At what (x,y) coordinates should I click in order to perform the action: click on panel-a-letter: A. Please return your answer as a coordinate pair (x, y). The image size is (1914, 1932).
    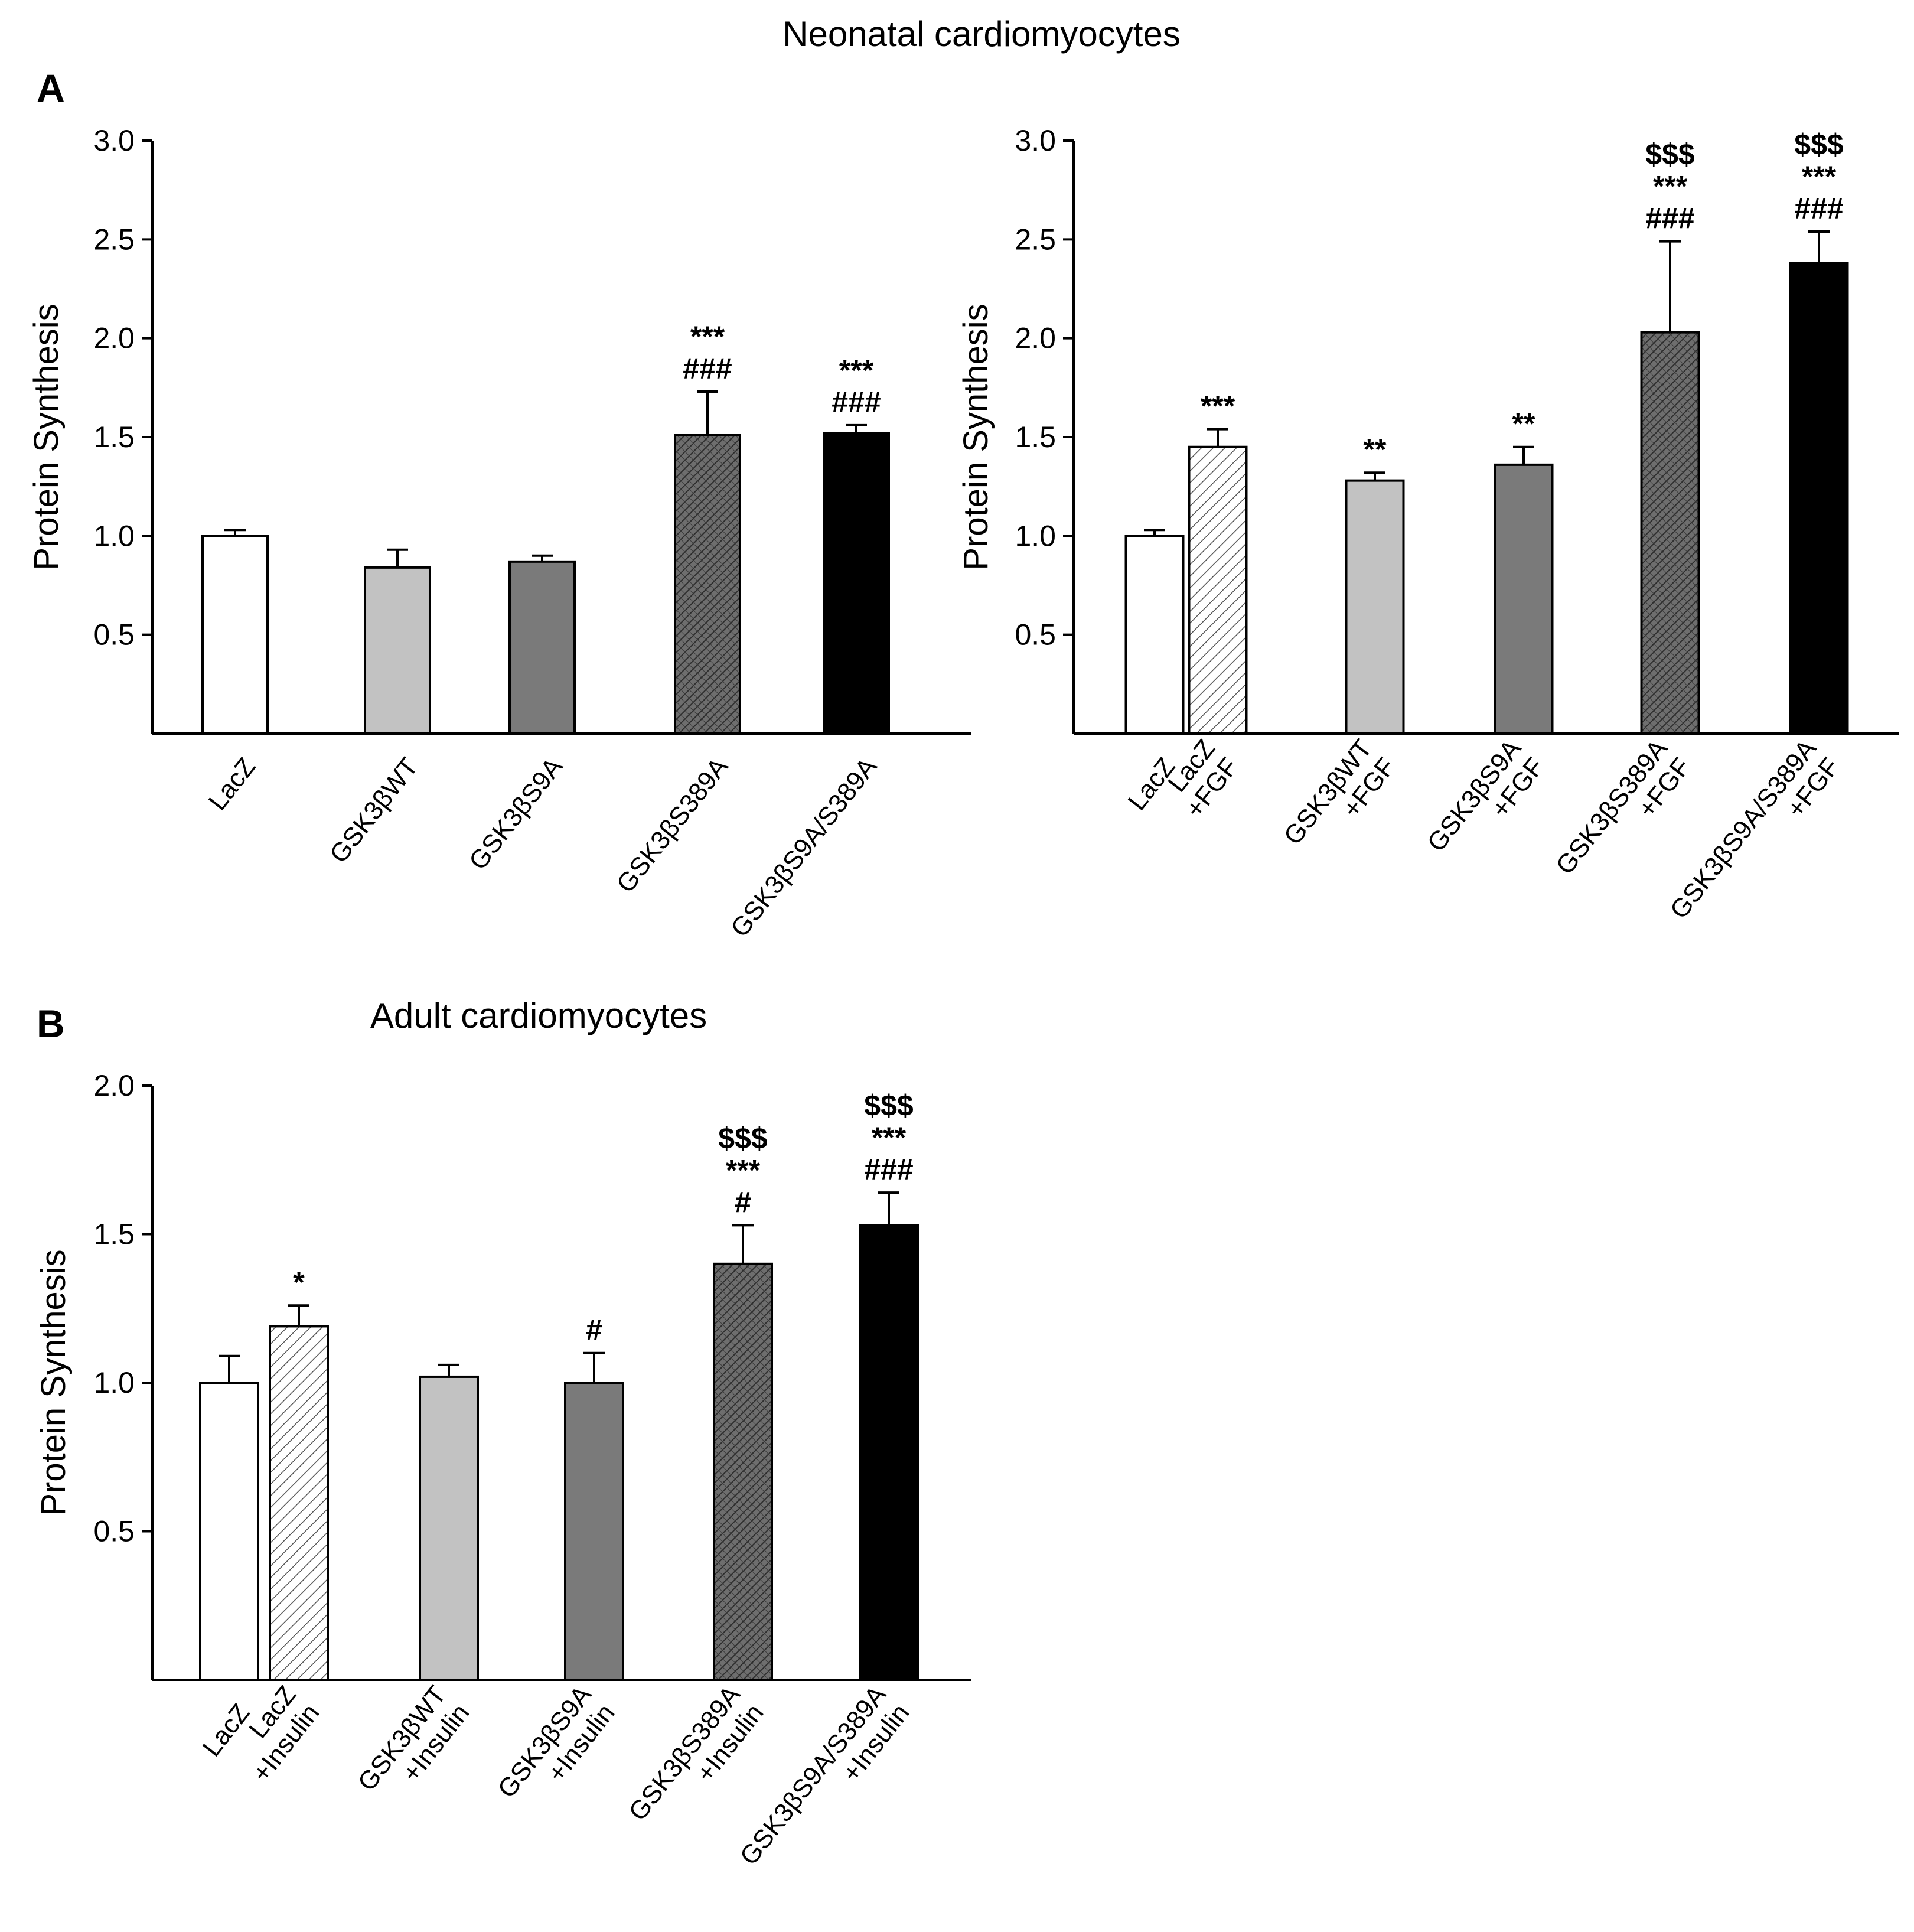
    Looking at the image, I should click on (51, 88).